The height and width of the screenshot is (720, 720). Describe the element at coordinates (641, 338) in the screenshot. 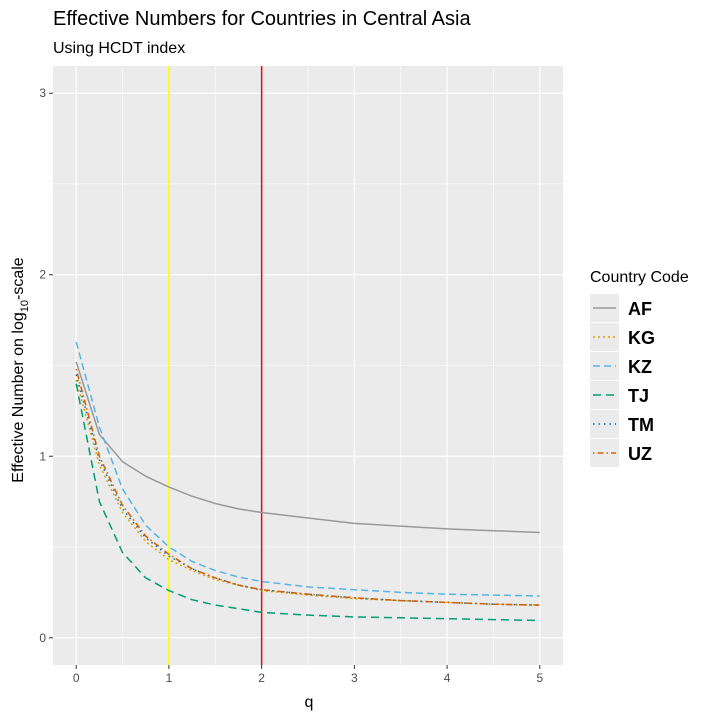

I see `legend-label: KG` at that location.